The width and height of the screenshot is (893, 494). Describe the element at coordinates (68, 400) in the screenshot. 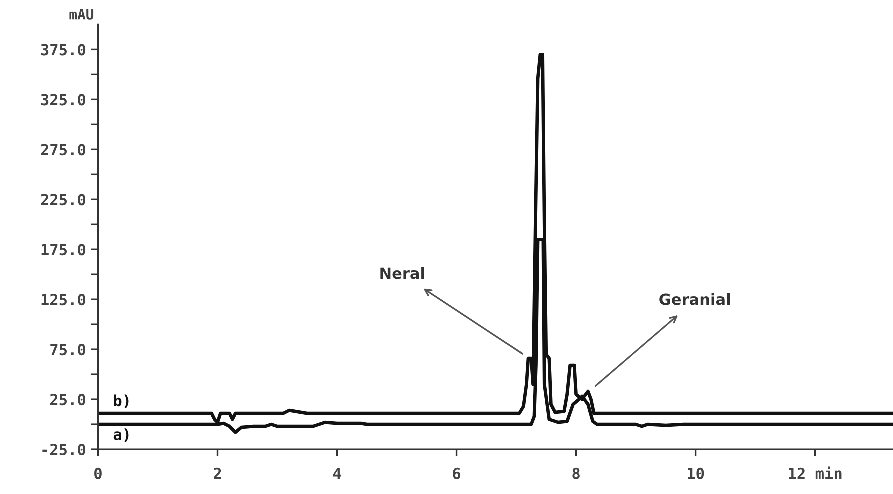

I see `y-tick-label: 25.0` at that location.